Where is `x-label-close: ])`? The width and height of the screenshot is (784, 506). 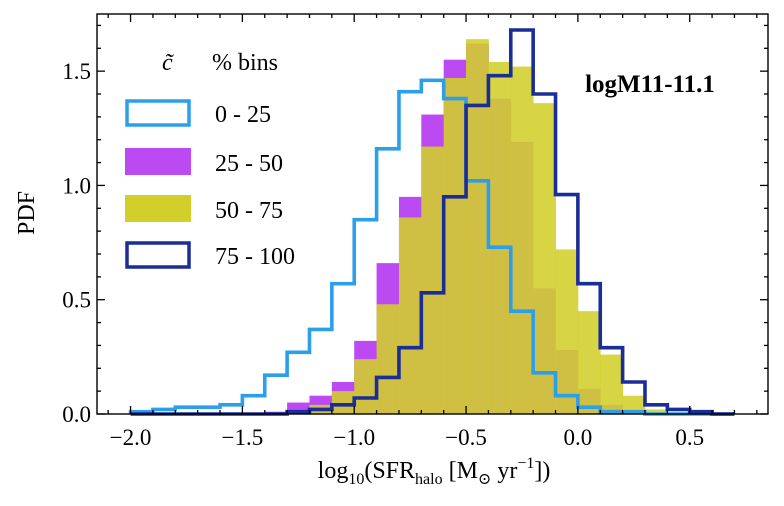 x-label-close: ]) is located at coordinates (542, 471).